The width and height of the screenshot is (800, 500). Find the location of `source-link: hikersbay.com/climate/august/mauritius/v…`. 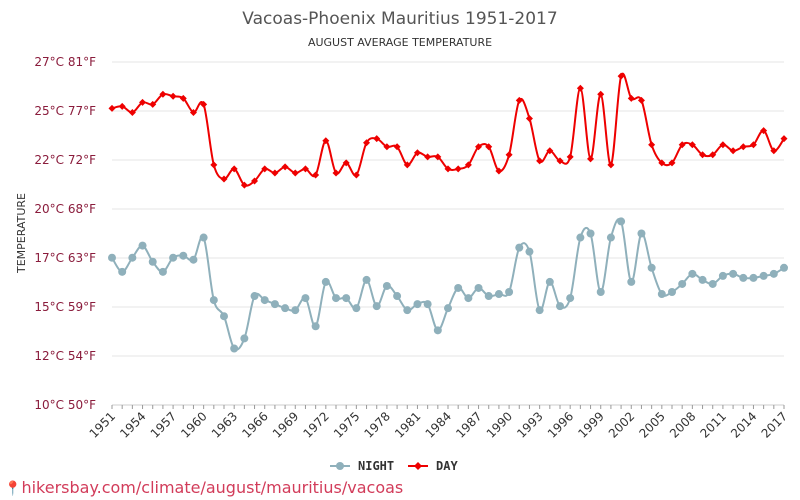

source-link: hikersbay.com/climate/august/mauritius/v… is located at coordinates (212, 487).